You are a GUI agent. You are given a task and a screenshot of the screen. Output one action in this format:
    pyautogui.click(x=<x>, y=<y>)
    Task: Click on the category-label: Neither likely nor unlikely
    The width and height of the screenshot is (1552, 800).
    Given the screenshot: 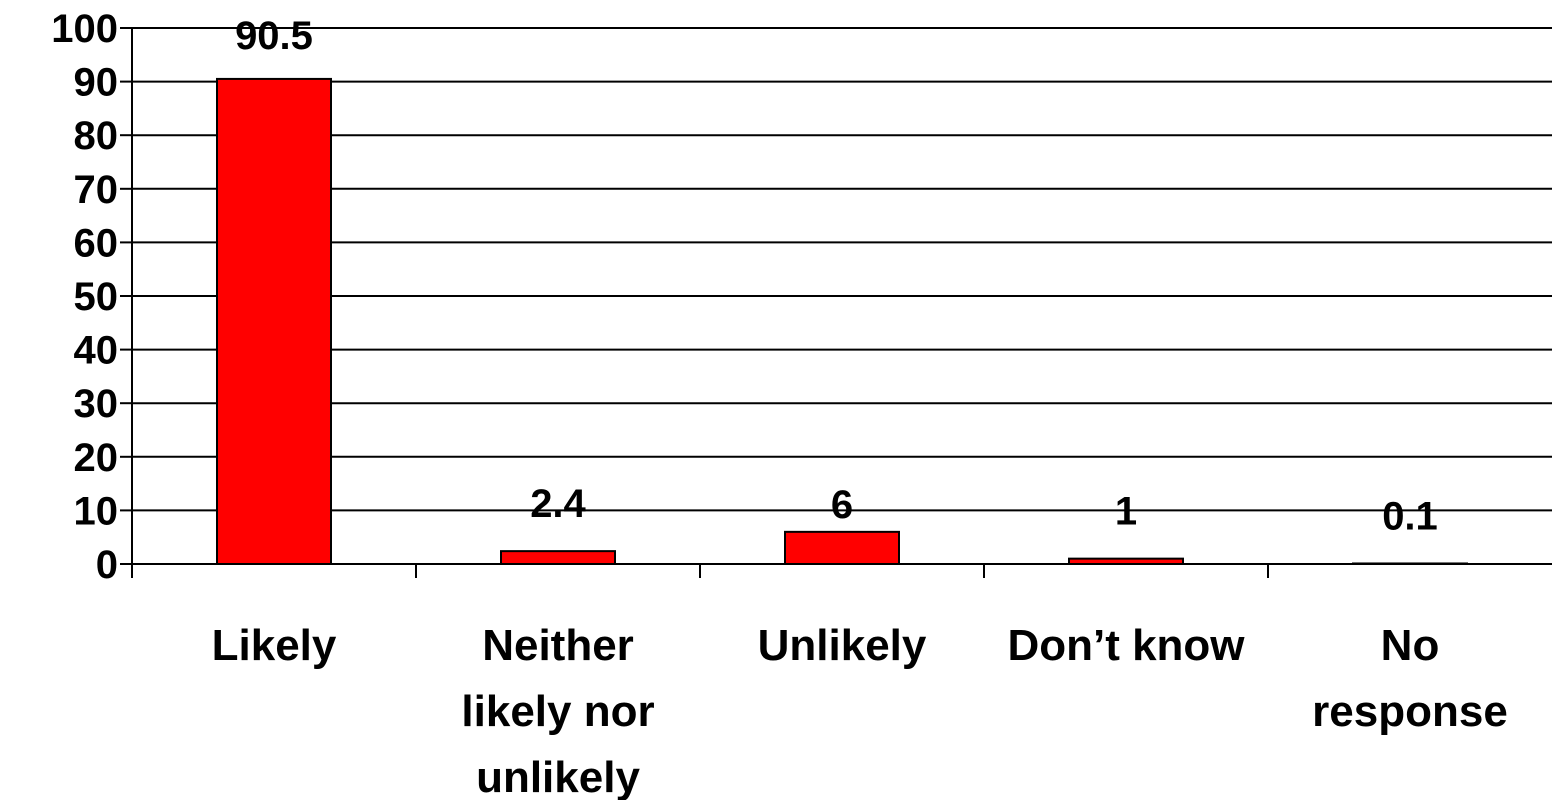 What is the action you would take?
    pyautogui.click(x=557, y=710)
    